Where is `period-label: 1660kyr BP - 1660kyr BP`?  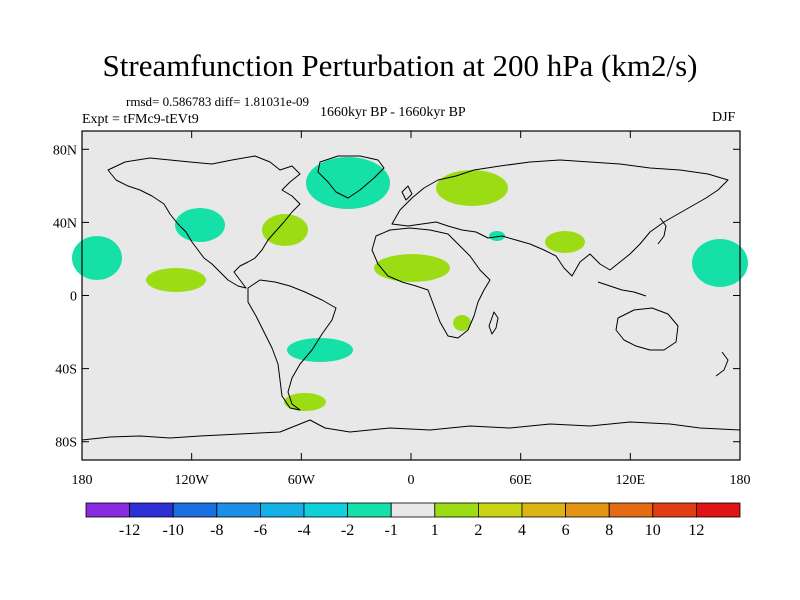
period-label: 1660kyr BP - 1660kyr BP is located at coordinates (393, 112).